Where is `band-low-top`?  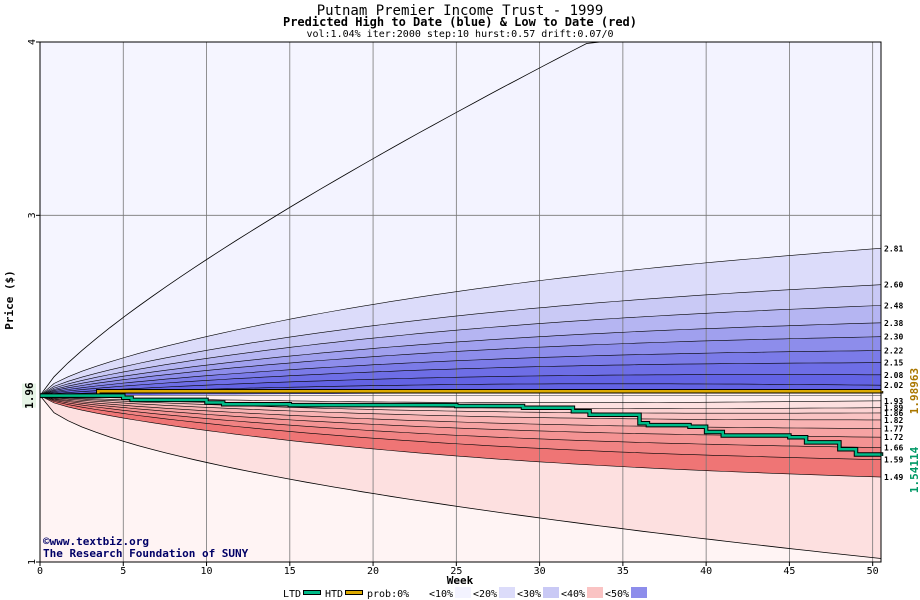
band-low-top is located at coordinates (460, 397).